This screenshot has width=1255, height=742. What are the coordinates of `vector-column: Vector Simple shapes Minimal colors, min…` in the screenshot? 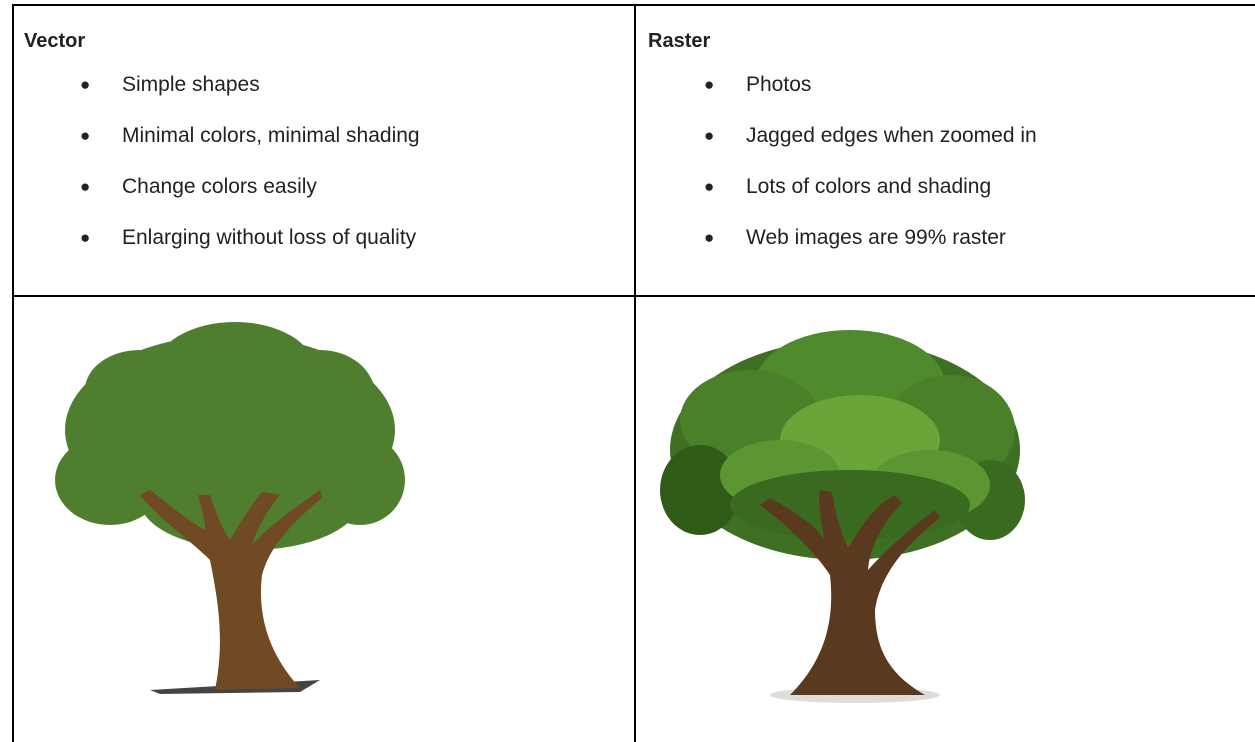 It's located at (222, 153).